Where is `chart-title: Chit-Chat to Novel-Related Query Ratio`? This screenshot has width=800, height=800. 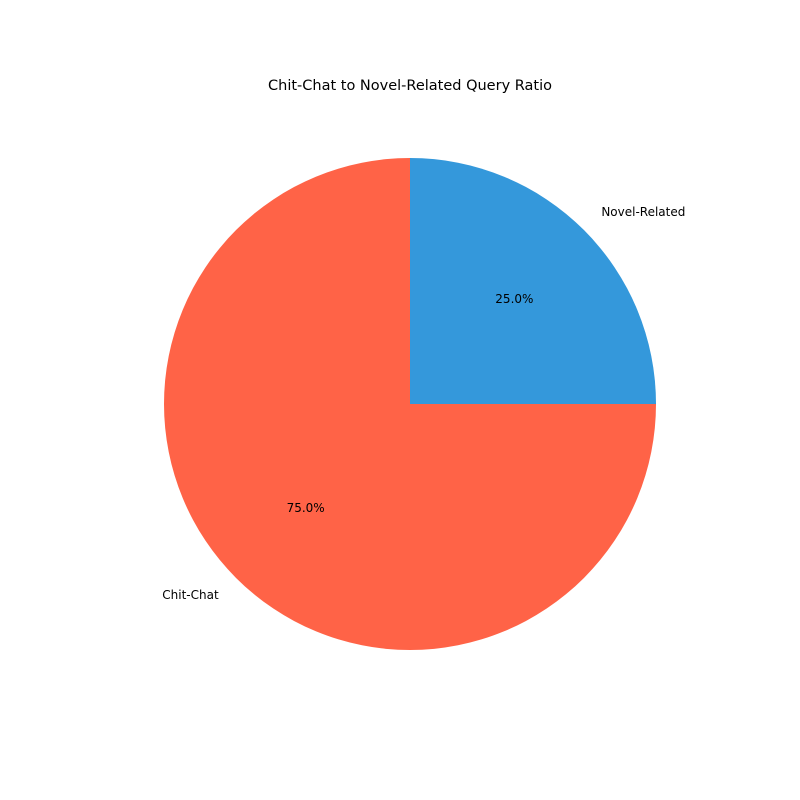
chart-title: Chit-Chat to Novel-Related Query Ratio is located at coordinates (410, 86).